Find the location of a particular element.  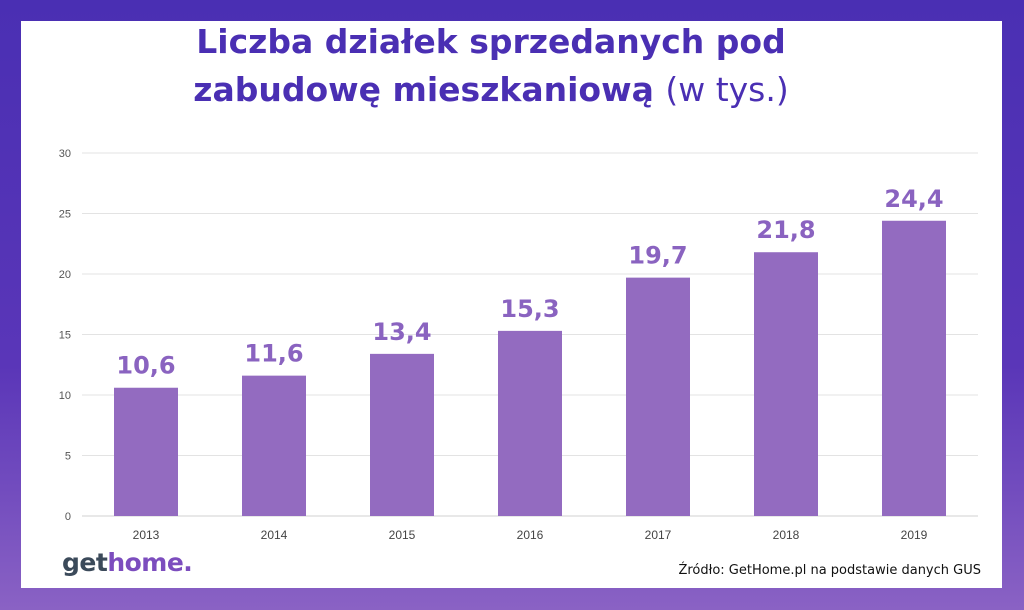

data-label-2019: 24,4 is located at coordinates (913, 199).